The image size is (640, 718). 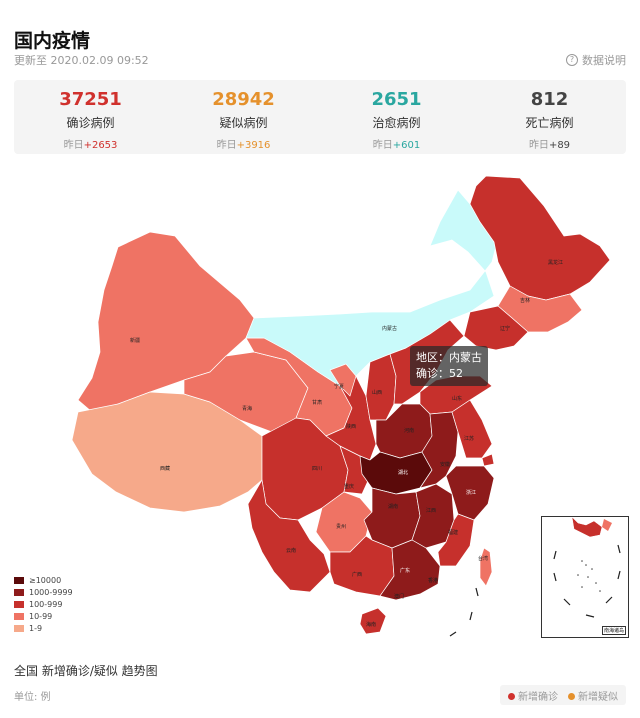 I want to click on label-hainan: 海南, so click(x=371, y=624).